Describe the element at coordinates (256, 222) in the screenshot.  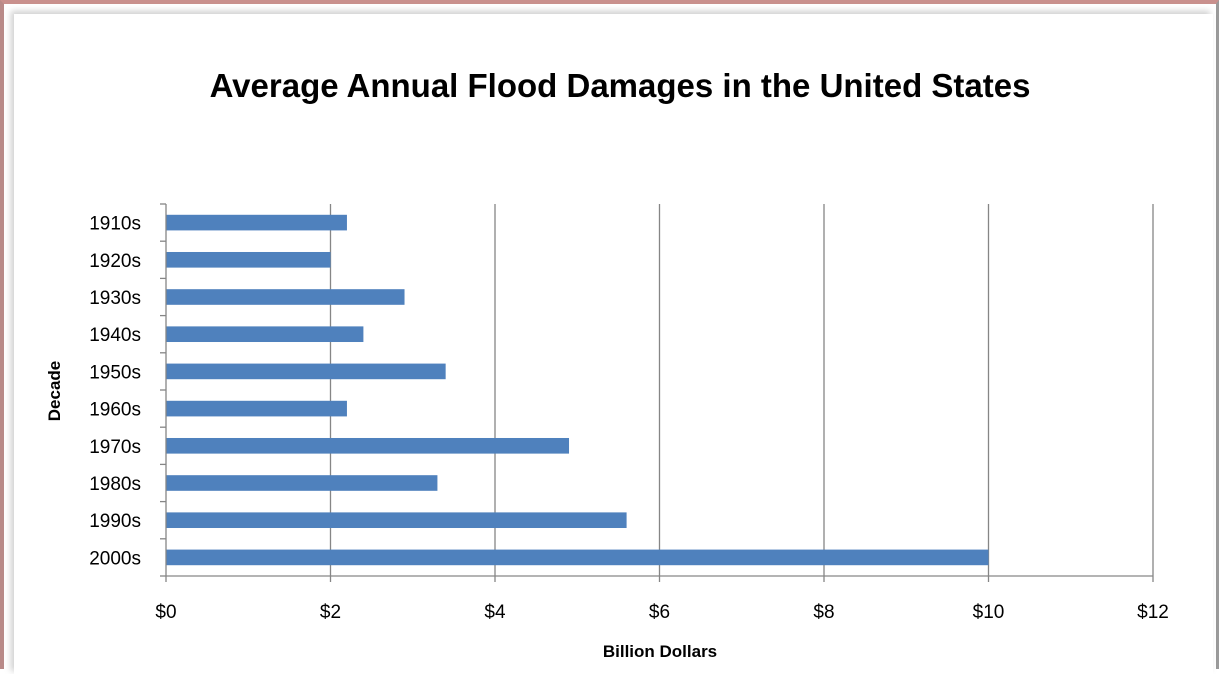
I see `bar-1910s` at that location.